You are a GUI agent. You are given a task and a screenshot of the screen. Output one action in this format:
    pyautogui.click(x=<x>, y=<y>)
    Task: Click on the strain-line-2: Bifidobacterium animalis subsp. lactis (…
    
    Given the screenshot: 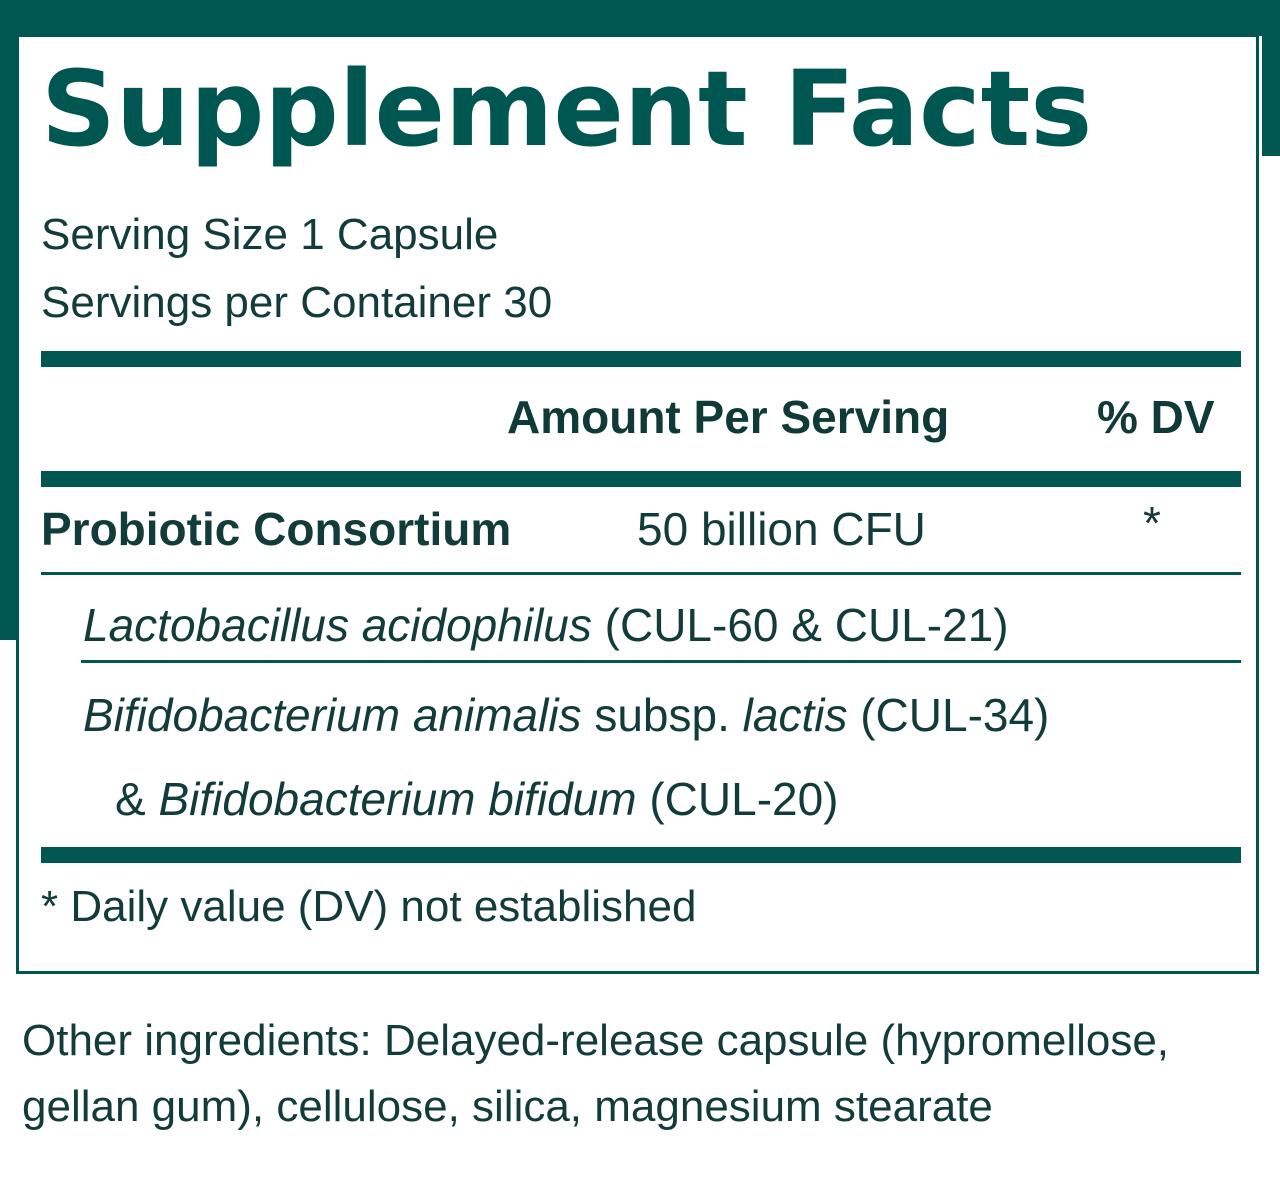 What is the action you would take?
    pyautogui.click(x=566, y=715)
    